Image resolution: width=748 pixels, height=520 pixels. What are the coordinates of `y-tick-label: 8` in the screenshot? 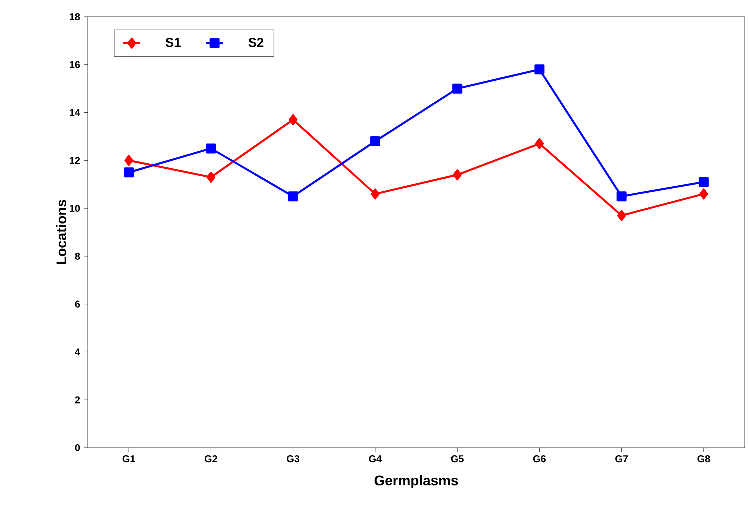 It's located at (77, 256).